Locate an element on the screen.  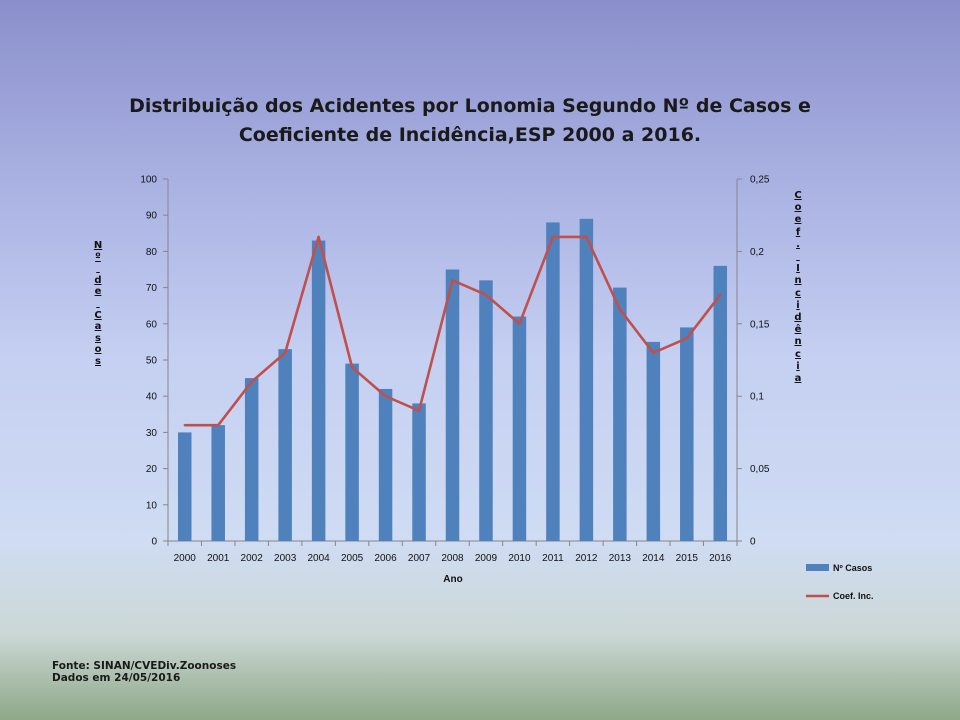
y2-tick-label: 0,2 is located at coordinates (757, 252).